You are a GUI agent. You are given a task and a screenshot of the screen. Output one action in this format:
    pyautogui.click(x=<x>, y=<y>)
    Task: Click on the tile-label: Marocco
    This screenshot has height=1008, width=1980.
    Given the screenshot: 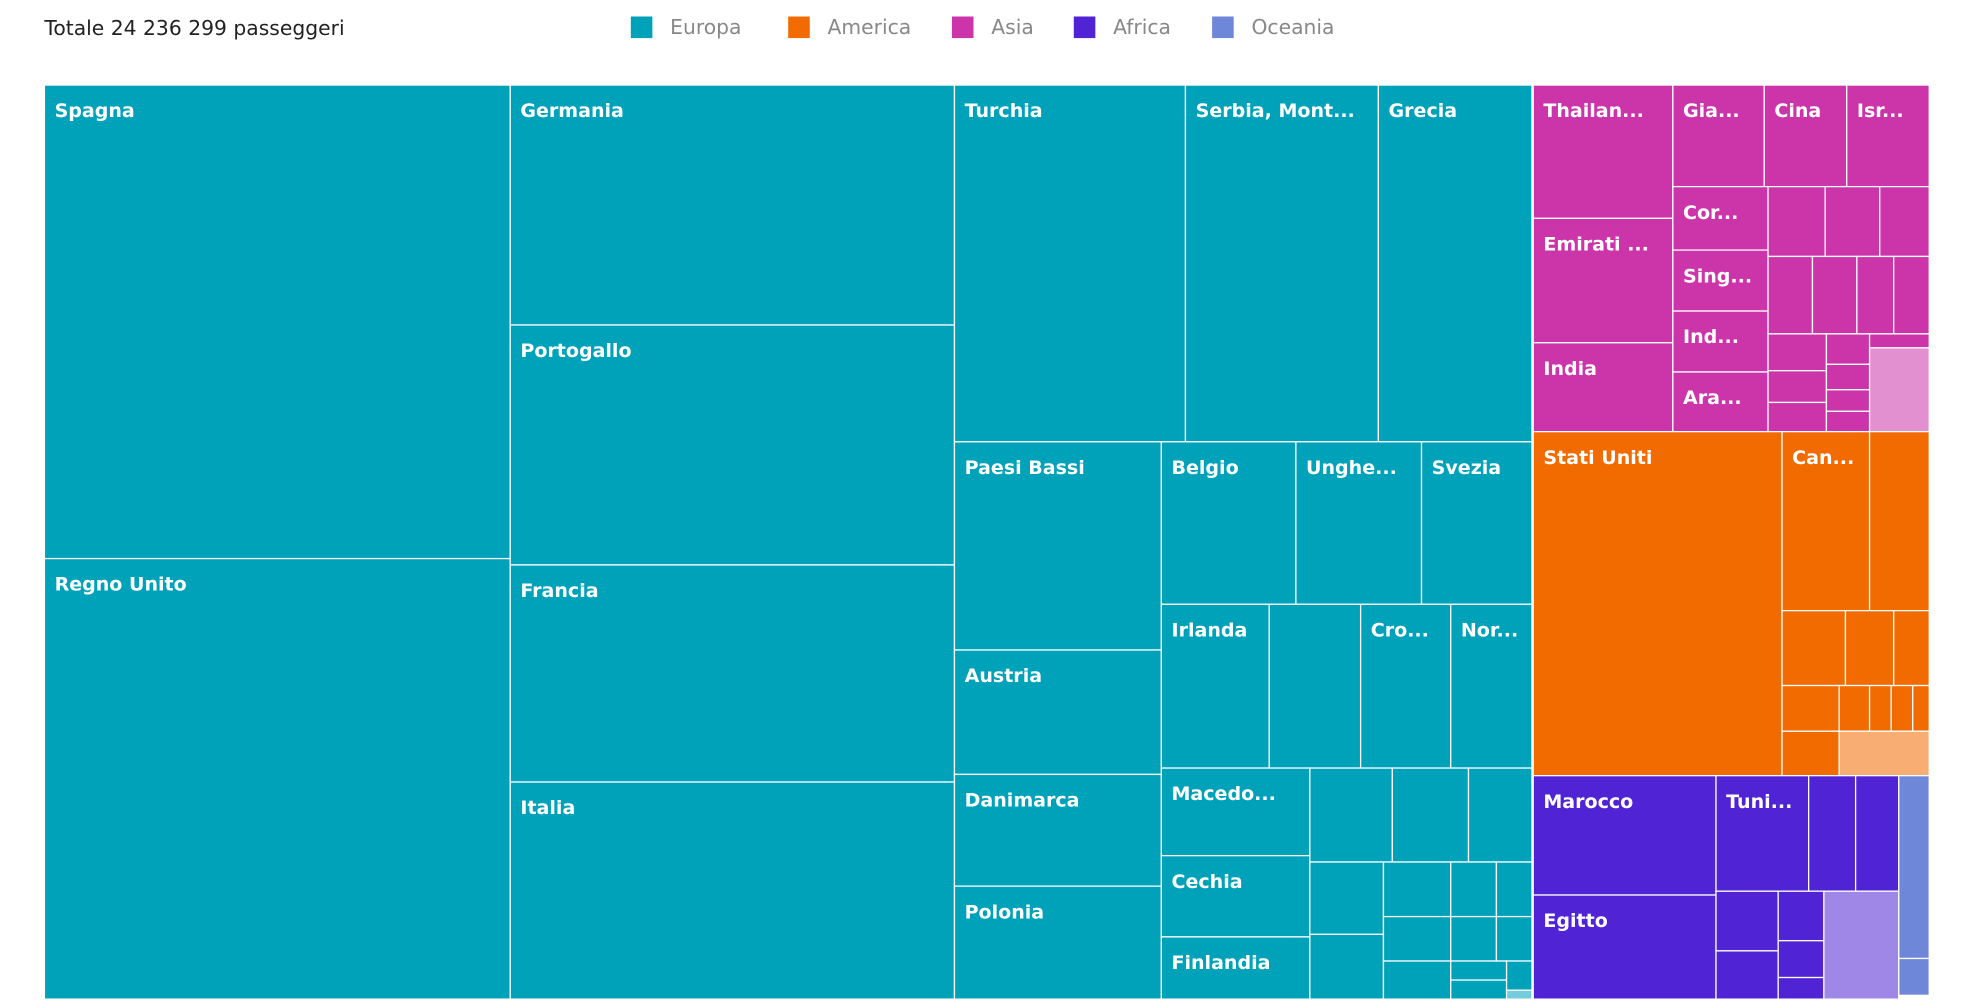 What is the action you would take?
    pyautogui.click(x=1588, y=802)
    